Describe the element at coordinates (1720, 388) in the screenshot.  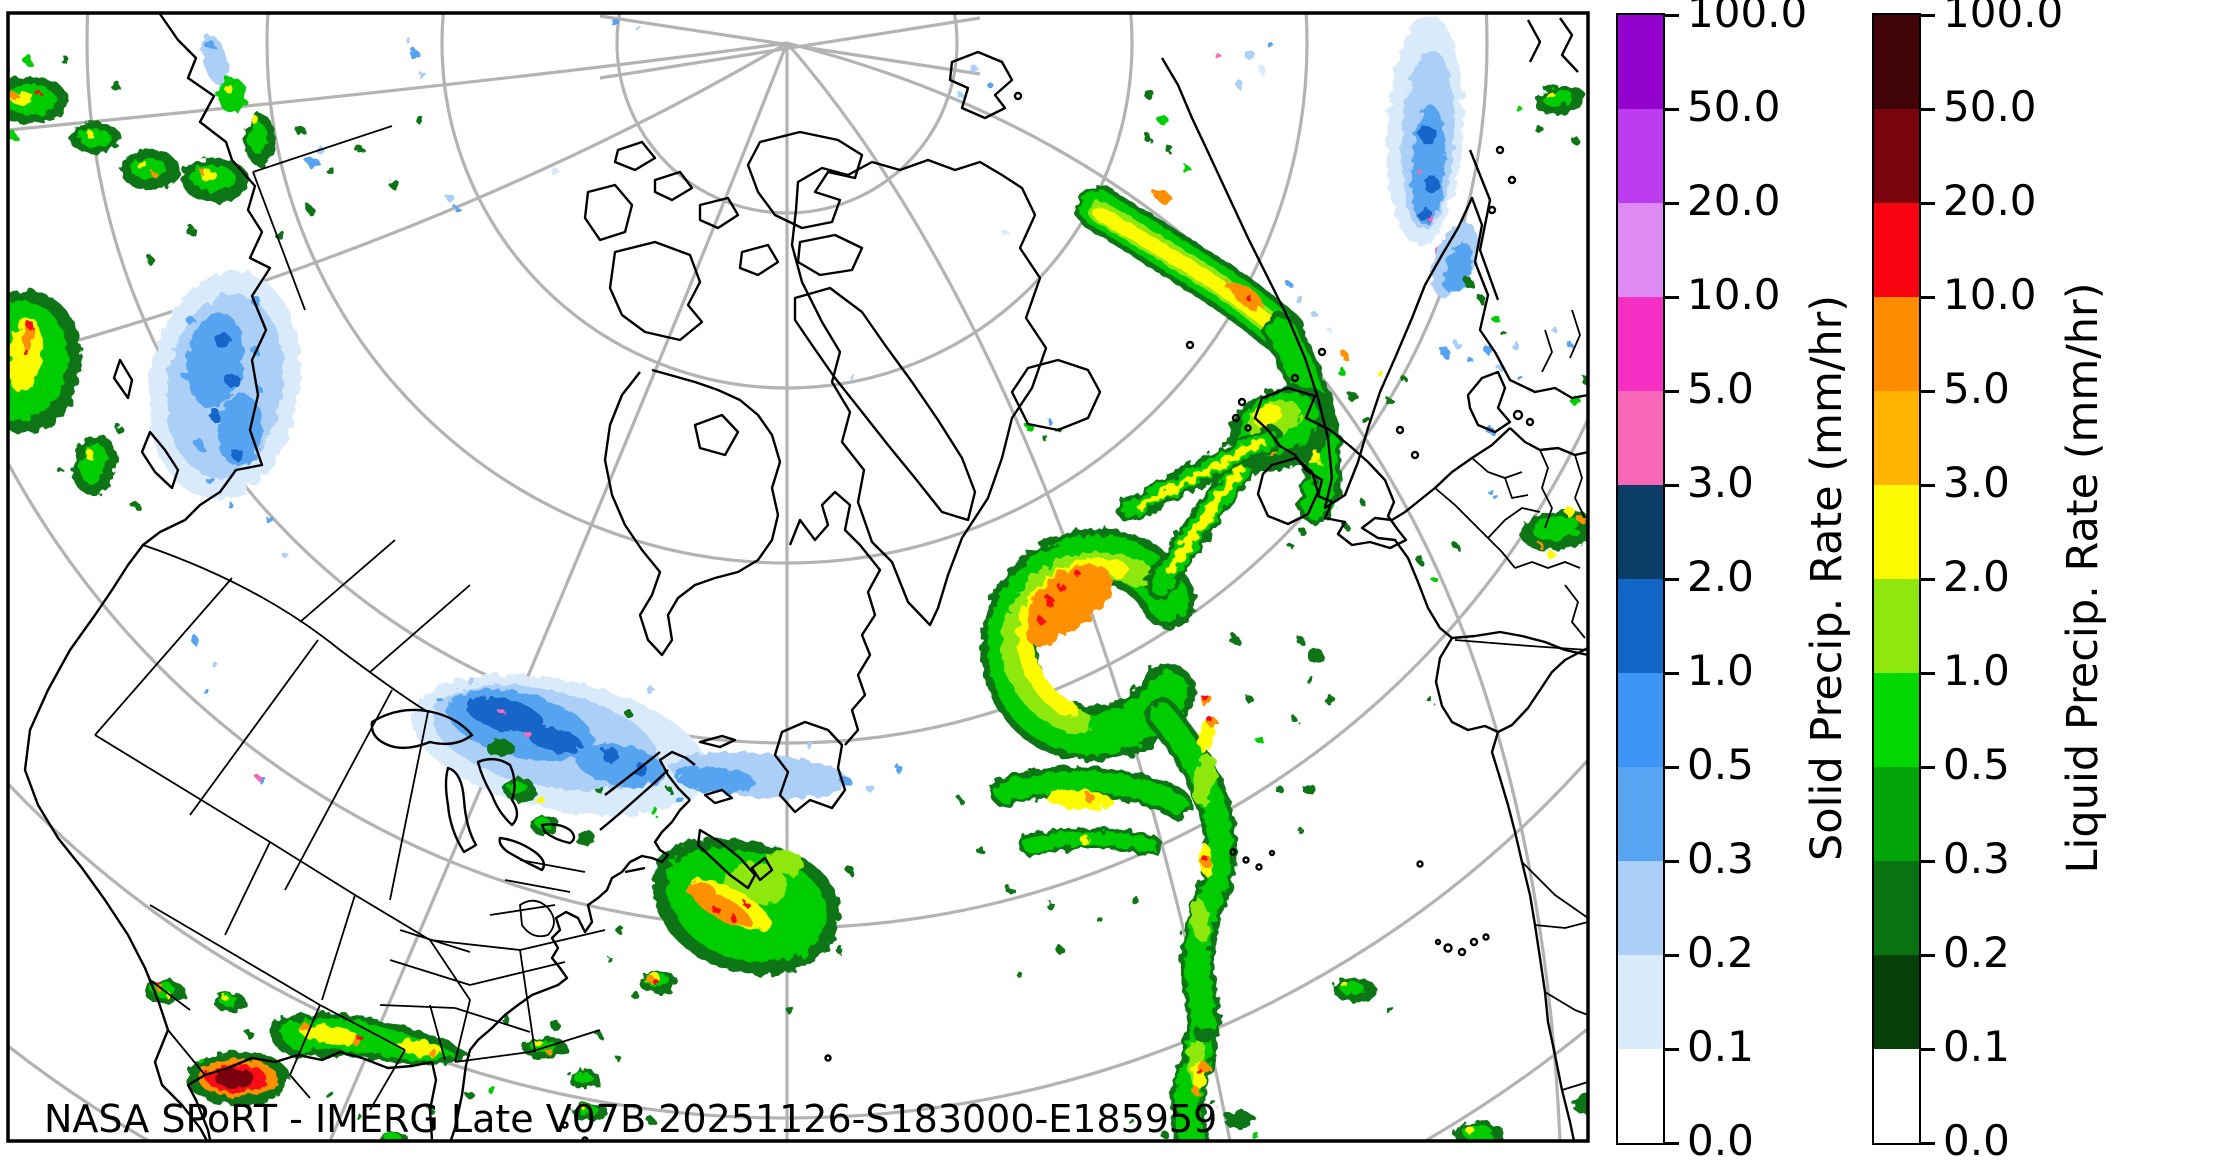
I see `solid-tick-label: 5.0` at that location.